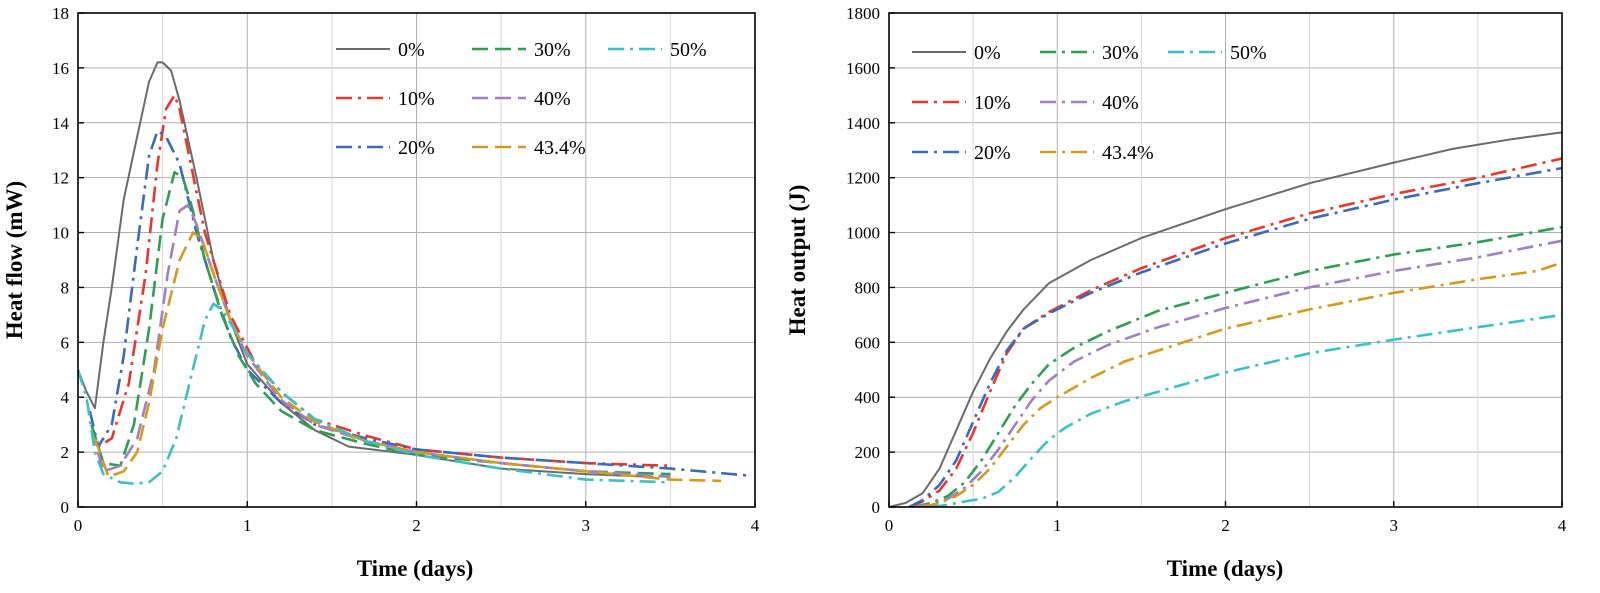 The image size is (1600, 593). Describe the element at coordinates (868, 452) in the screenshot. I see `y-tick-label: 200` at that location.